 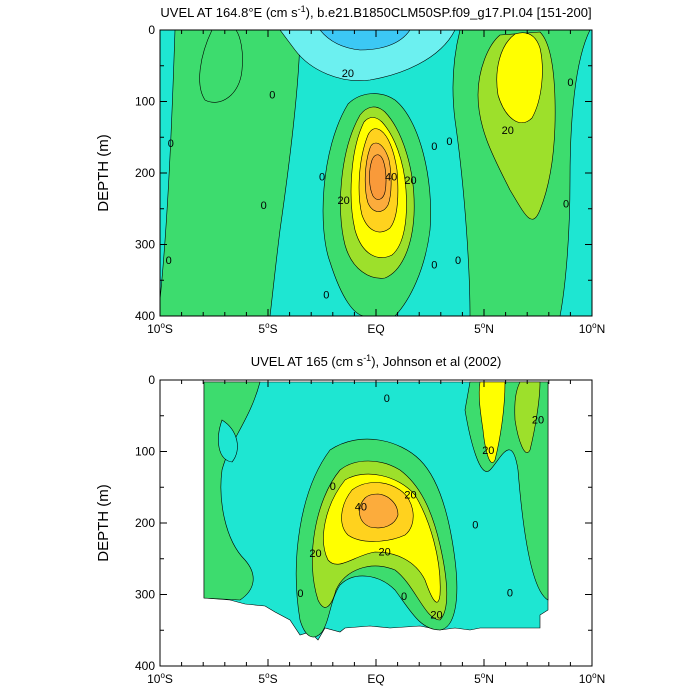 What do you see at coordinates (420, 507) in the screenshot?
I see `contour-labels-observed: 0 20 20 20 0 40 0 20 20 0 0 20 0` at bounding box center [420, 507].